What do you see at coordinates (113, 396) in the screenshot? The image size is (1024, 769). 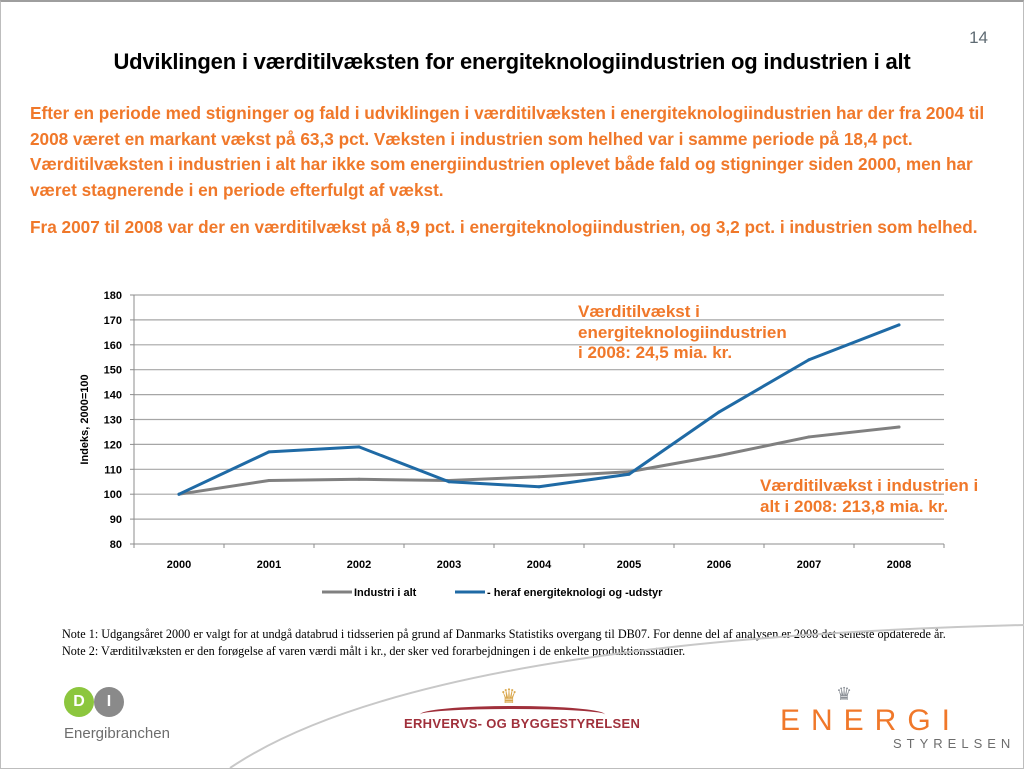 I see `y-tick-label: 140` at bounding box center [113, 396].